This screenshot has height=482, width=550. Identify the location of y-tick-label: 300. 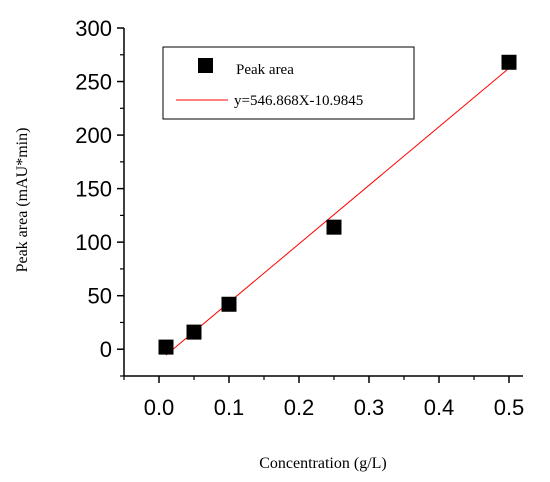
(93, 28).